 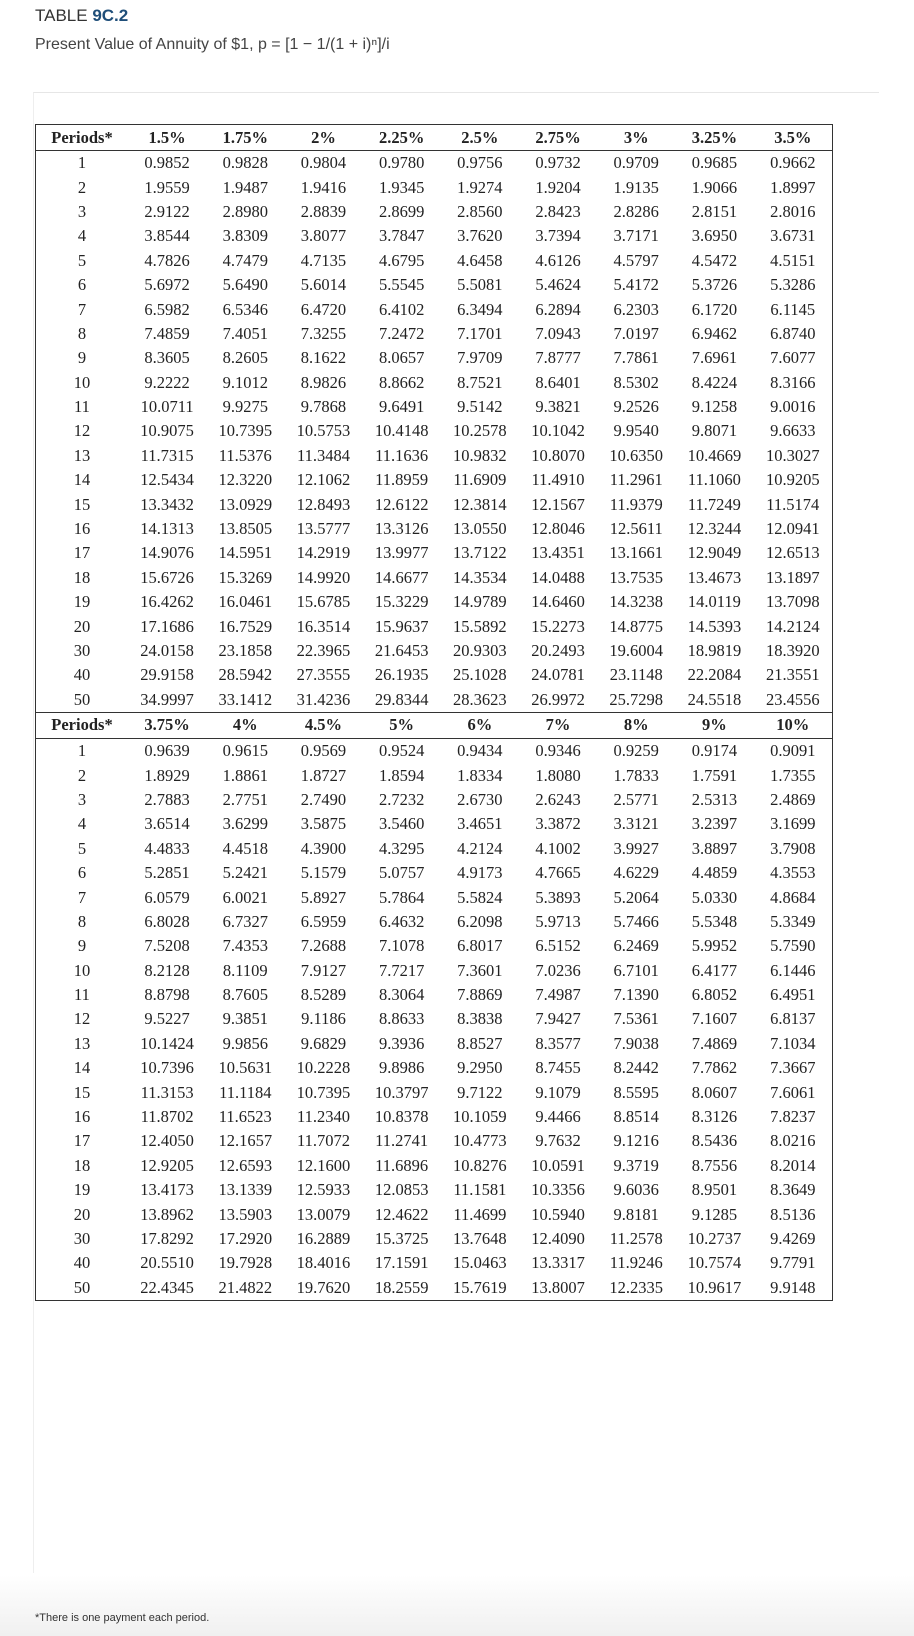 What do you see at coordinates (479, 725) in the screenshot?
I see `rate-header: 6%` at bounding box center [479, 725].